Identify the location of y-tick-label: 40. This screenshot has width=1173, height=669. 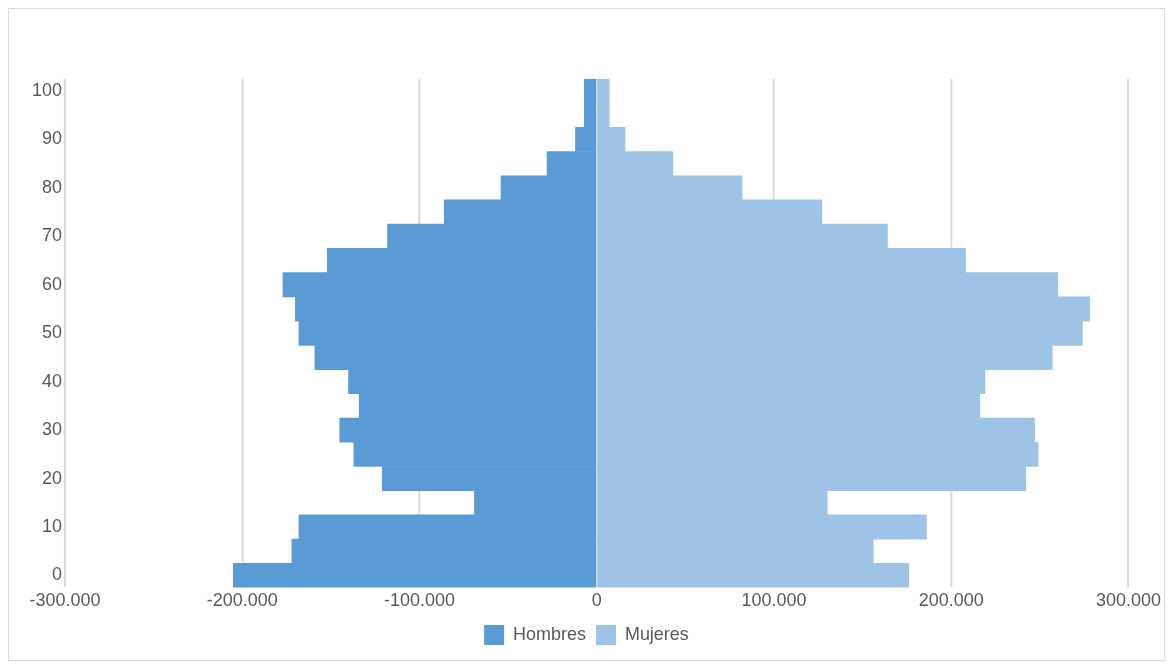
(51, 380).